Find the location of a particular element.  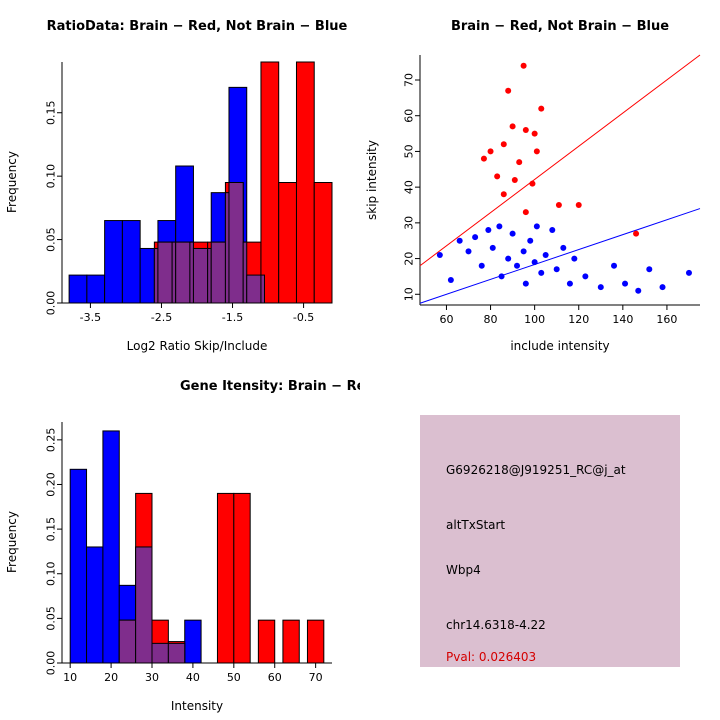

x-tick-label: 30 is located at coordinates (152, 677).